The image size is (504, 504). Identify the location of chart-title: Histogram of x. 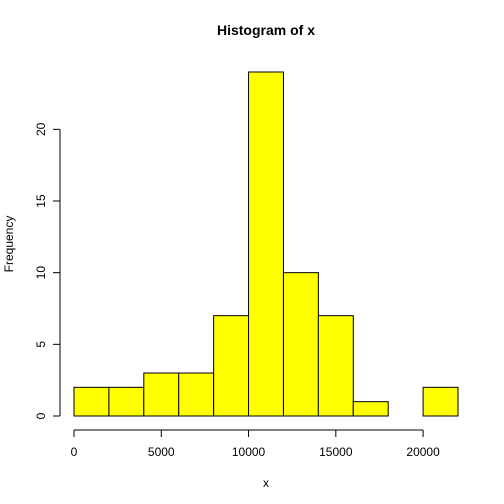
(266, 30).